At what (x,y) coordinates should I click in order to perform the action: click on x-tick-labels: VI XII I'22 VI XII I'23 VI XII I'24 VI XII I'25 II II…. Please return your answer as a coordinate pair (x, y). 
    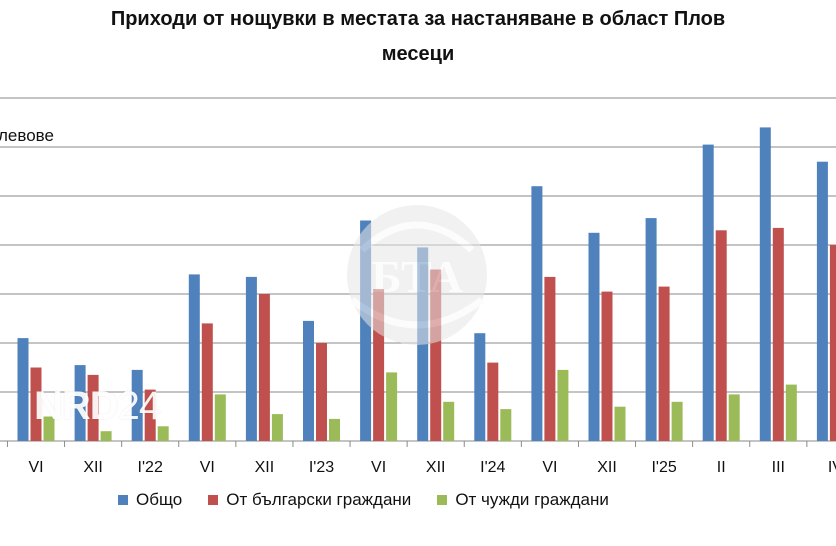
    Looking at the image, I should click on (421, 458).